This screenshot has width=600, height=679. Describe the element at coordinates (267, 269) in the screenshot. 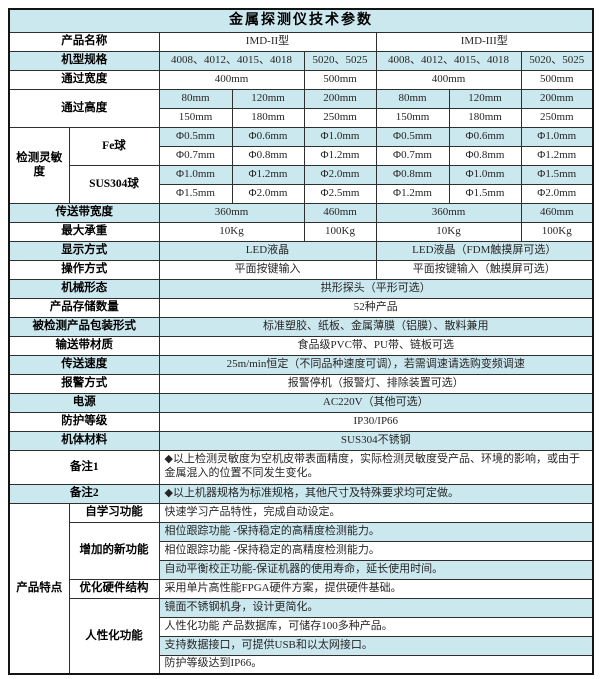

I see `table-cell: 平面按键输入` at that location.